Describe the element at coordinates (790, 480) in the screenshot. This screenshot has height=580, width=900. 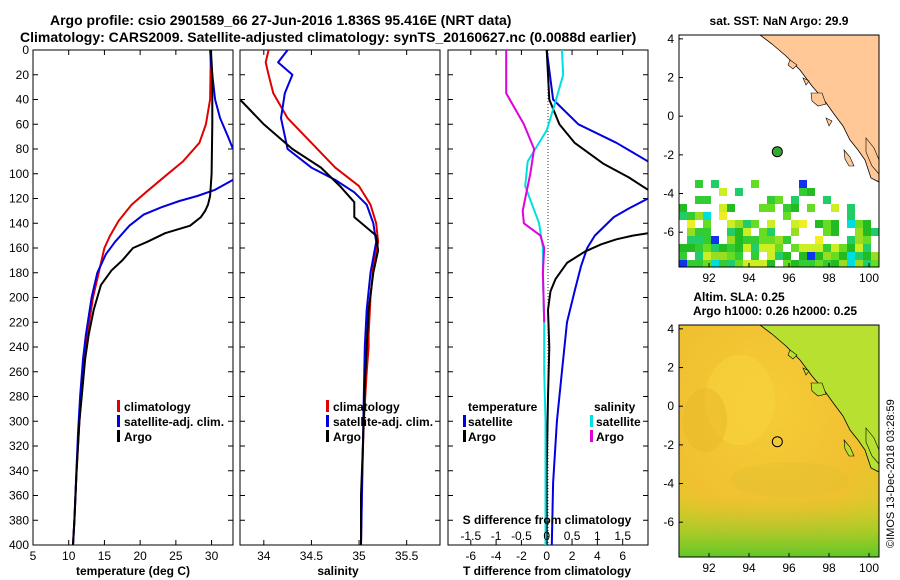
I see `sla-patch` at that location.